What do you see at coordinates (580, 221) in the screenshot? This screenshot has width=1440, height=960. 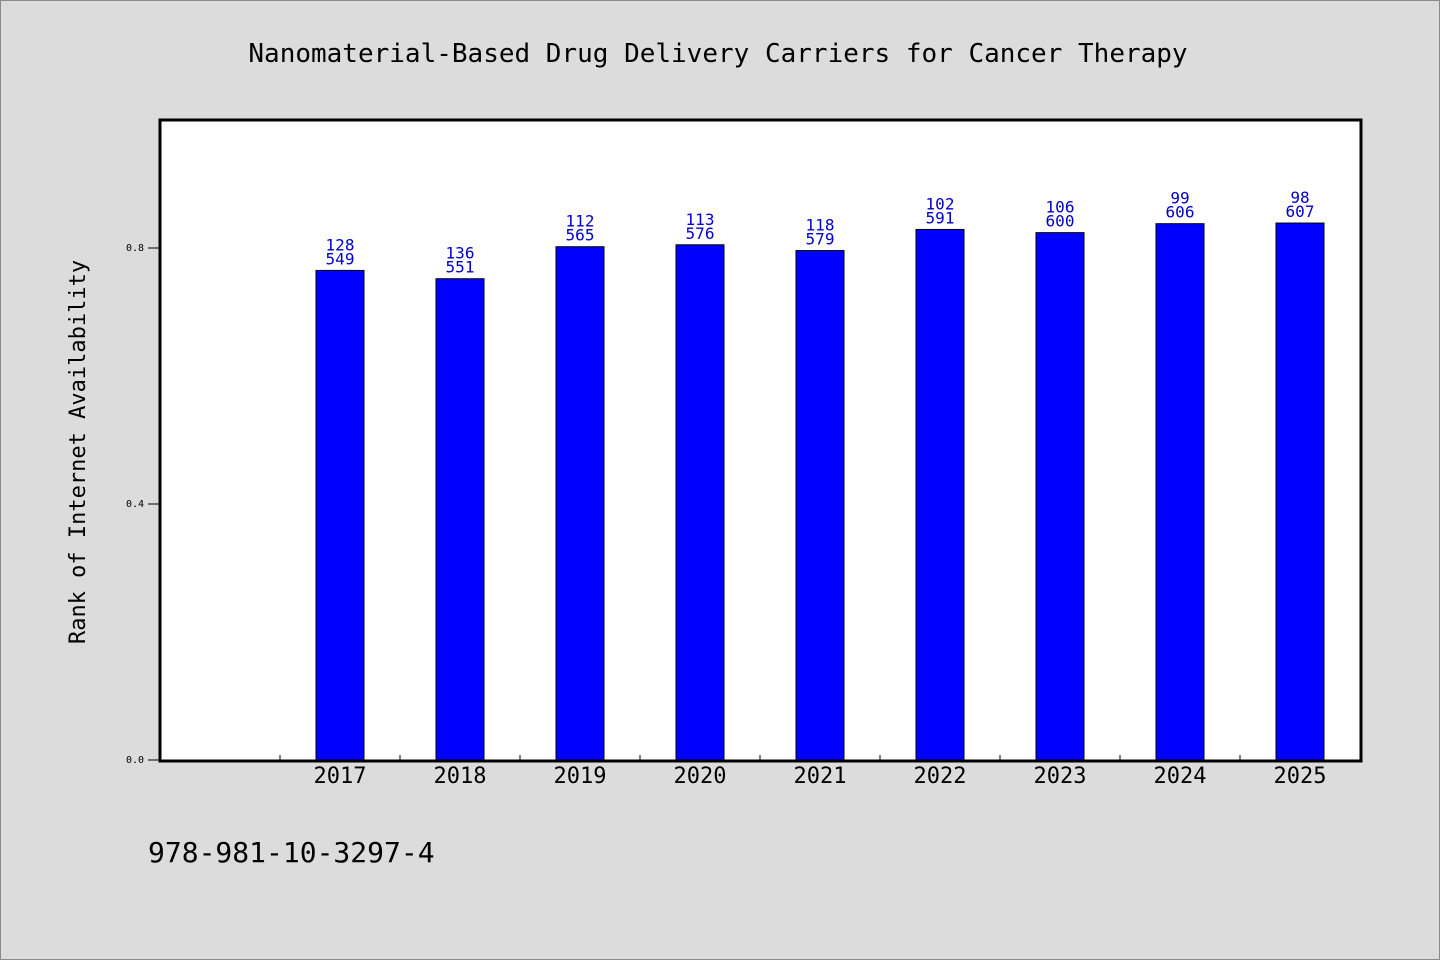 I see `bar-label-top-2019: 112` at bounding box center [580, 221].